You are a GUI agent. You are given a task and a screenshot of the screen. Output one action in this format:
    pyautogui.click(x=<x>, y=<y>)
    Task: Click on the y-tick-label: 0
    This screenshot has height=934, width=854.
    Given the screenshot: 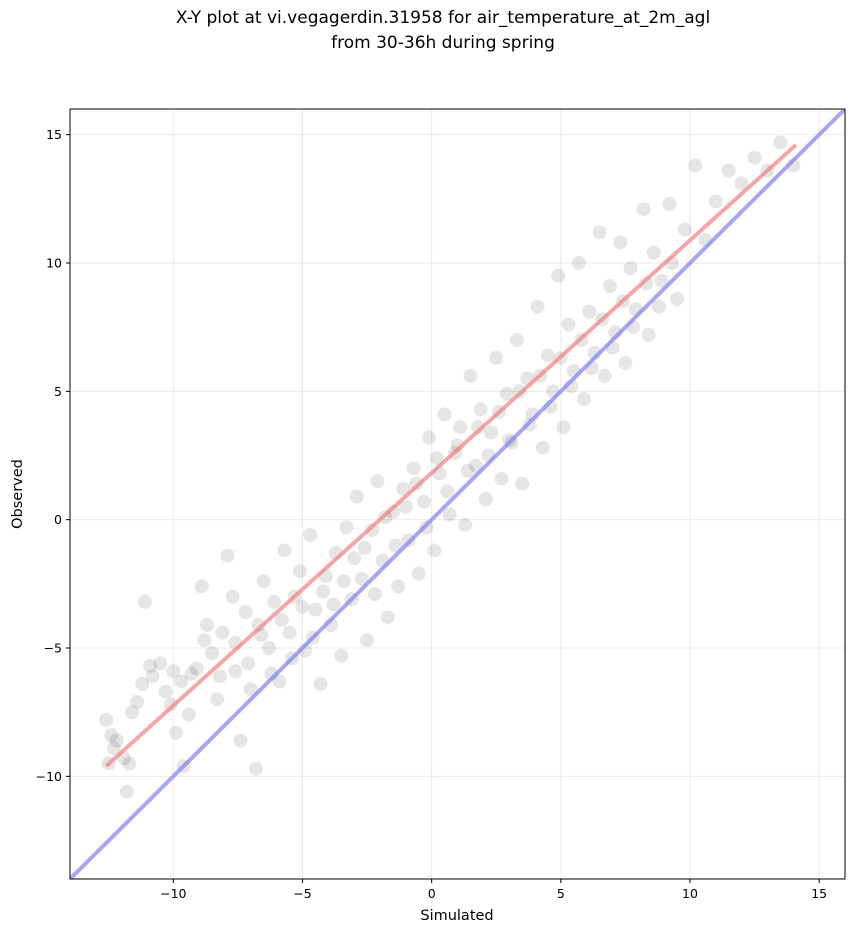 What is the action you would take?
    pyautogui.click(x=58, y=519)
    